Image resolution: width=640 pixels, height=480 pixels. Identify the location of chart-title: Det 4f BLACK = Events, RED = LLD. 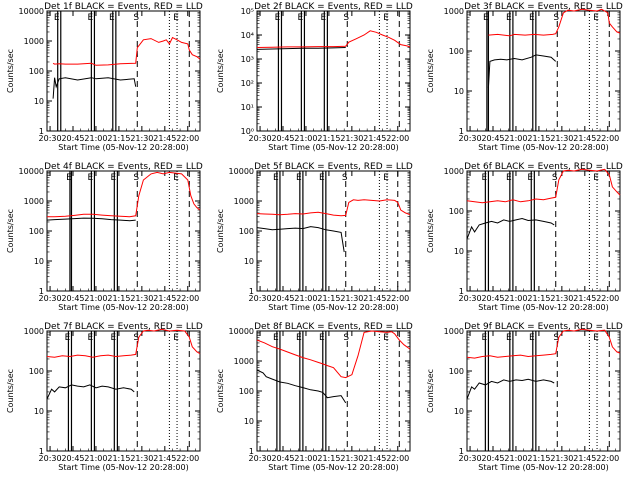
(123, 167).